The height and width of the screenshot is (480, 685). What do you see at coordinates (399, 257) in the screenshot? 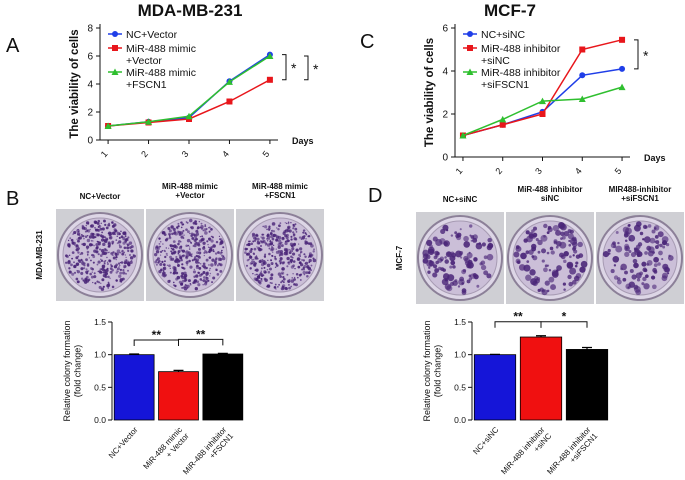
I see `cell-line-label: MCF-7` at bounding box center [399, 257].